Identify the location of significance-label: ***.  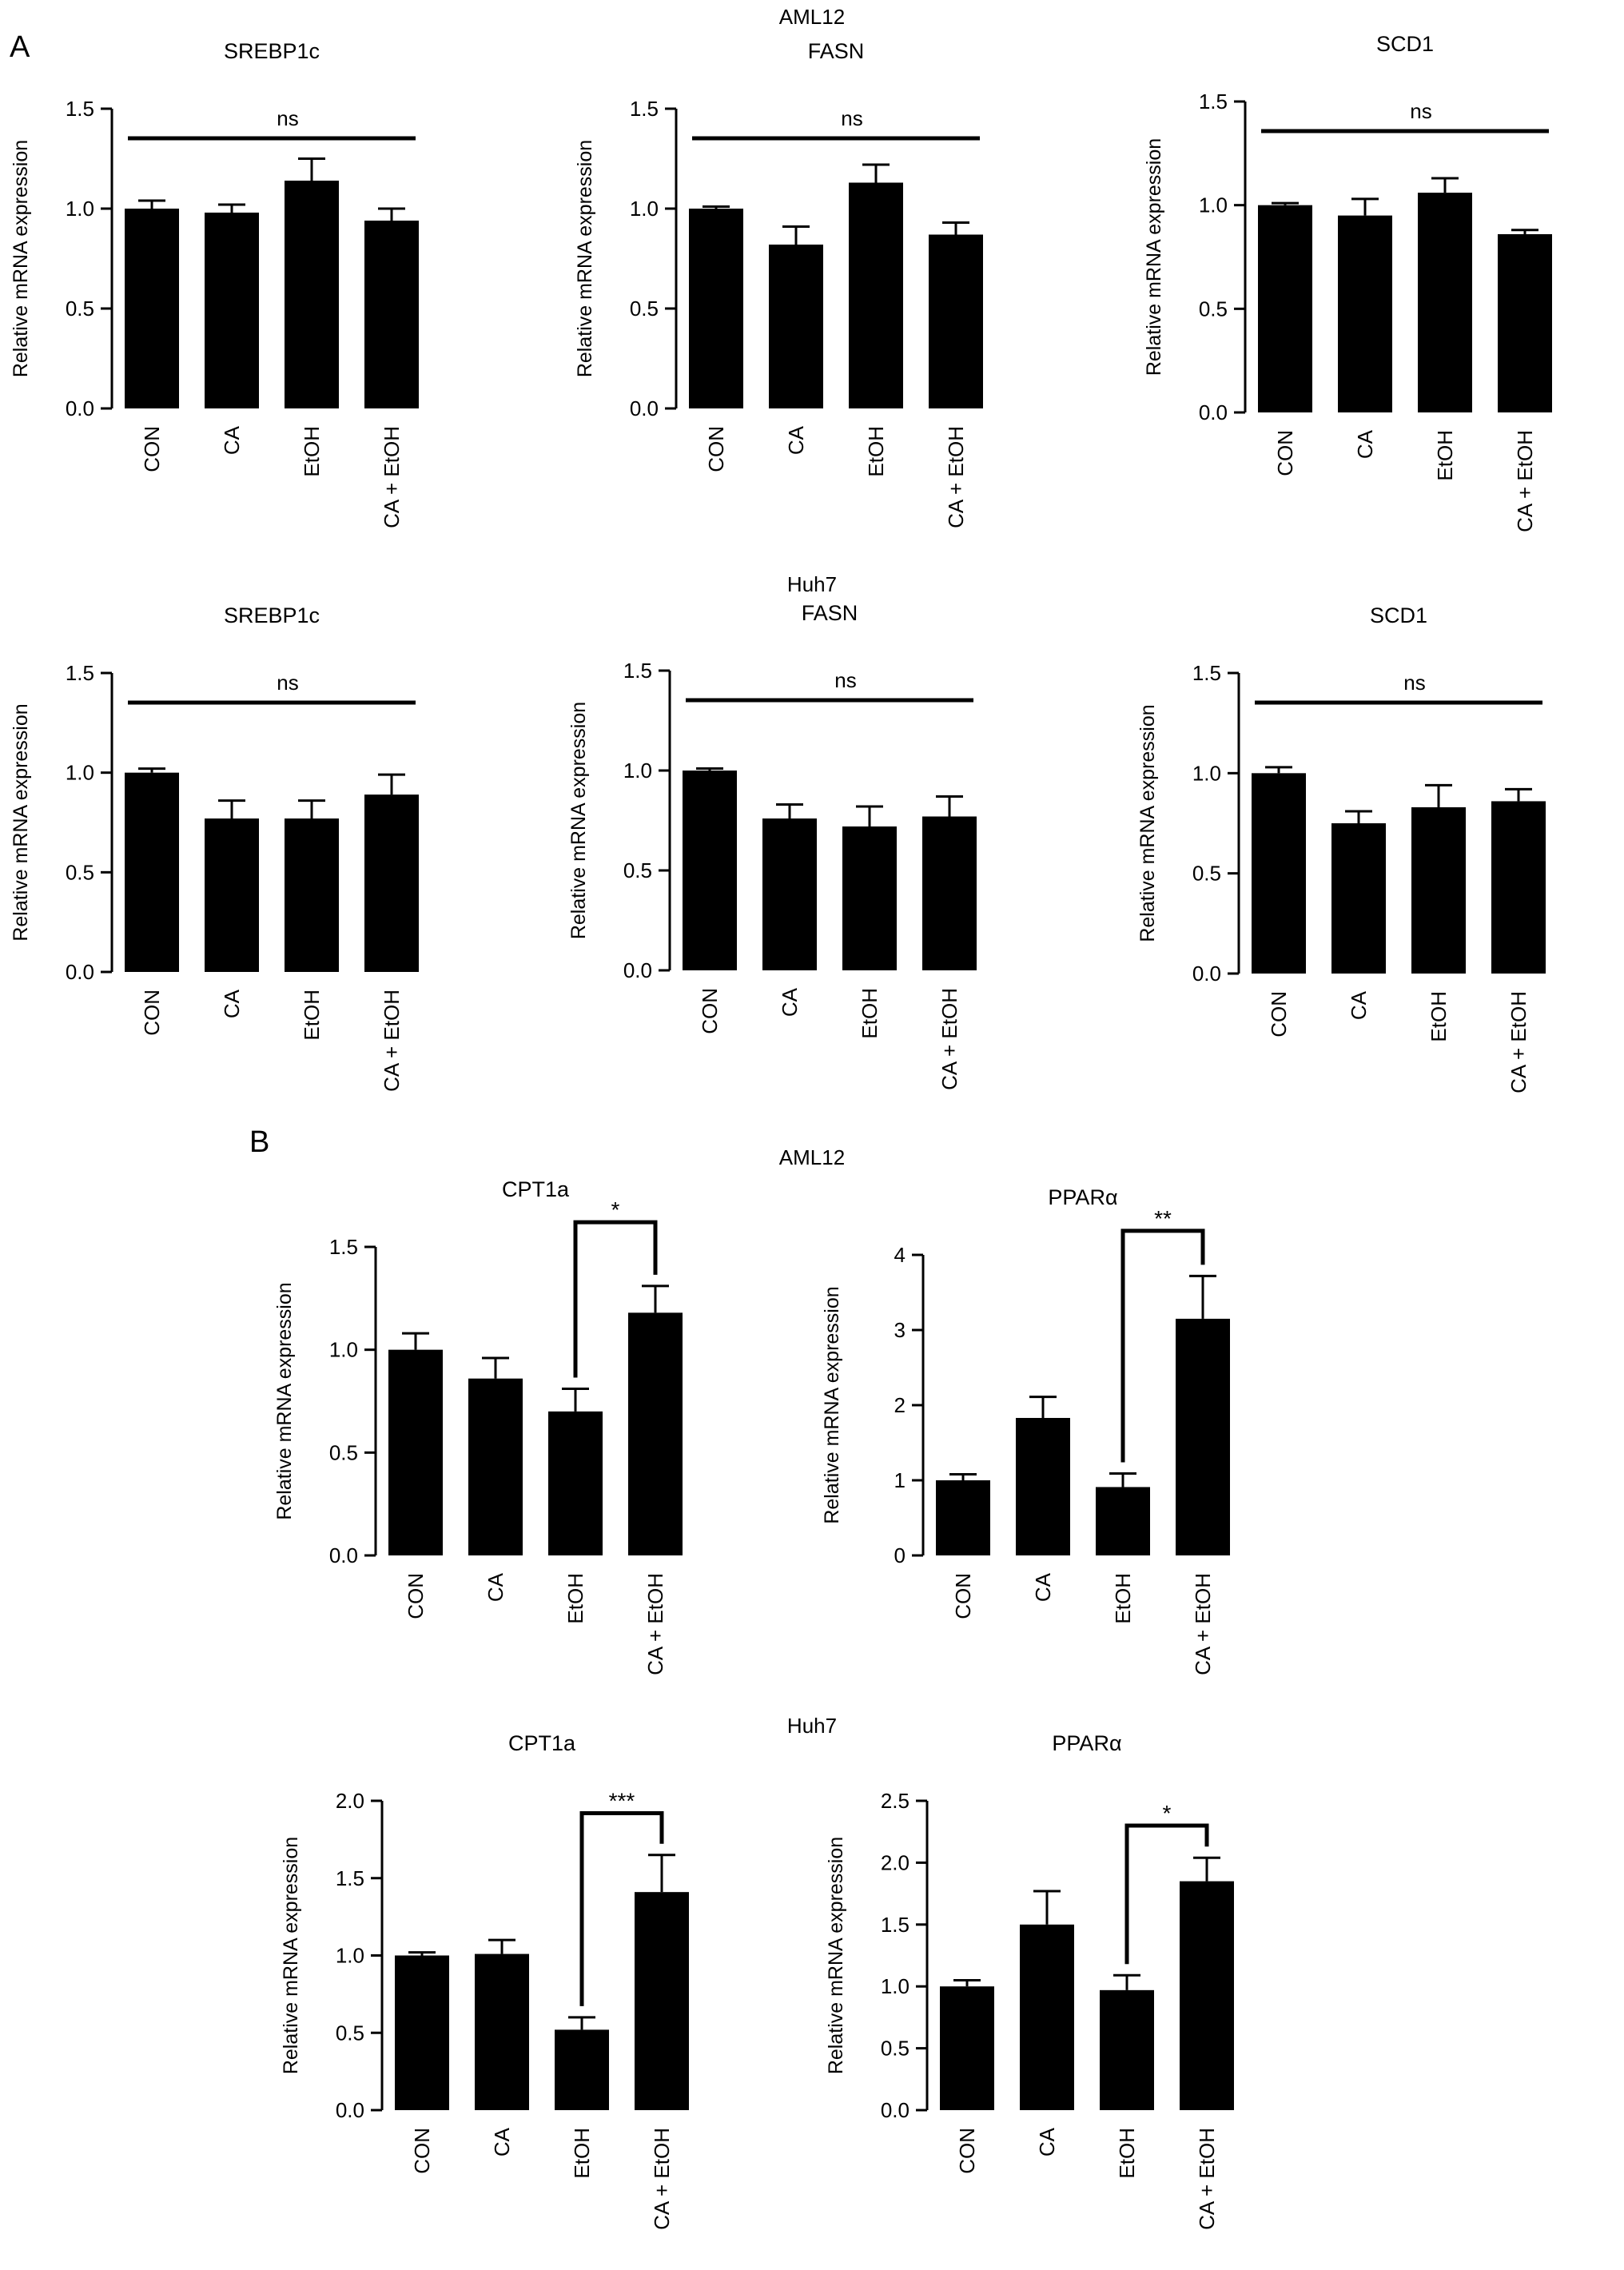
(622, 1801).